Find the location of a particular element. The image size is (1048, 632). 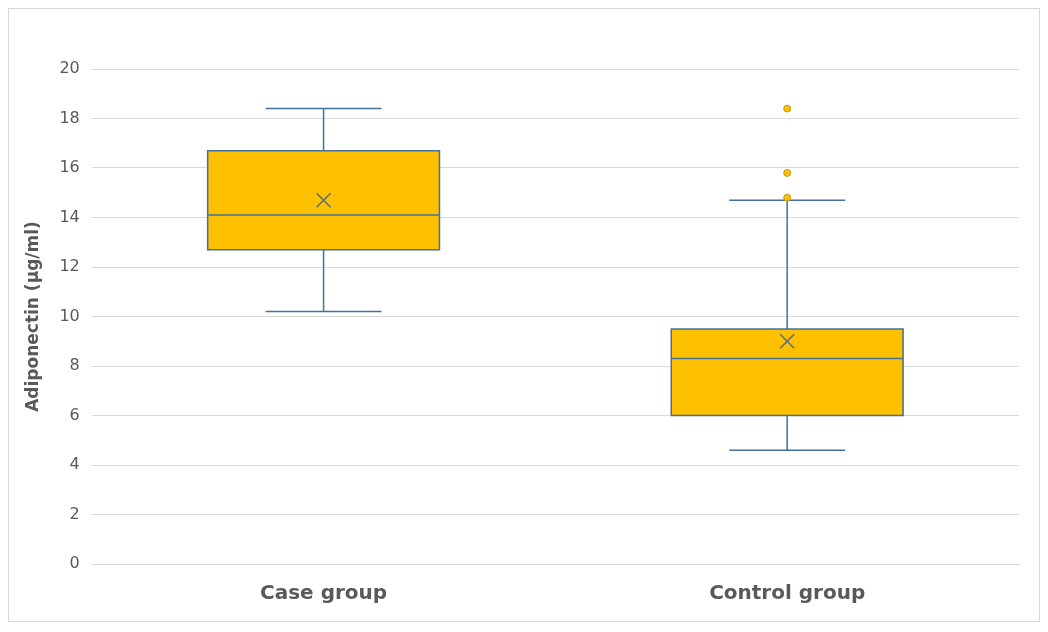

y-tick-label: 6 is located at coordinates (74, 414).